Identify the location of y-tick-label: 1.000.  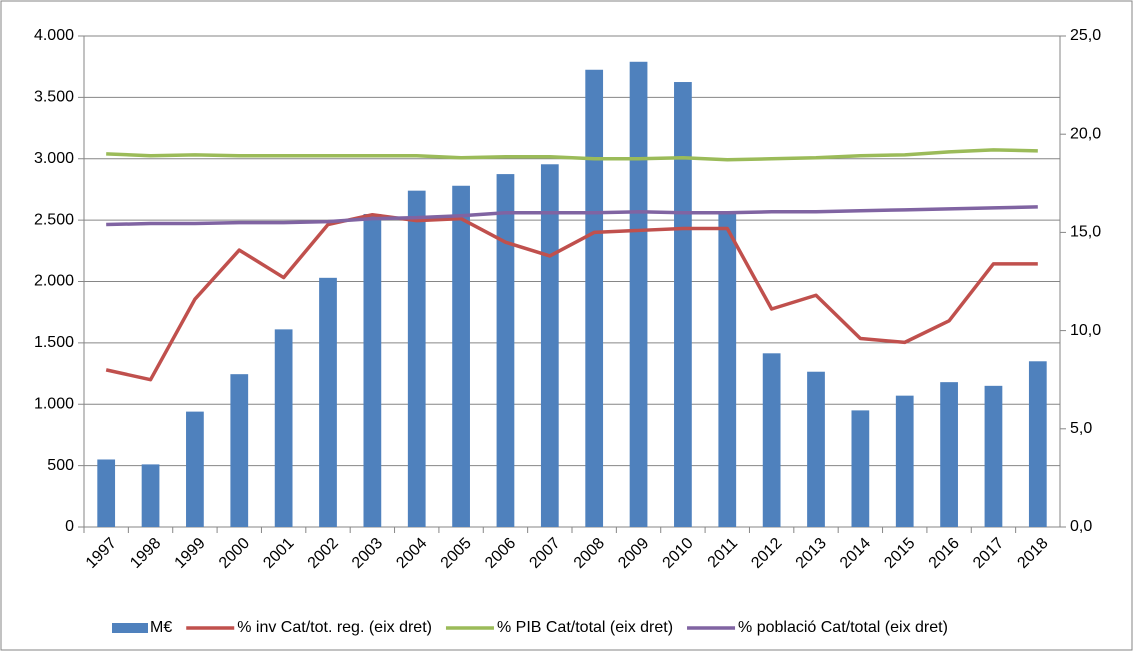
(54, 403).